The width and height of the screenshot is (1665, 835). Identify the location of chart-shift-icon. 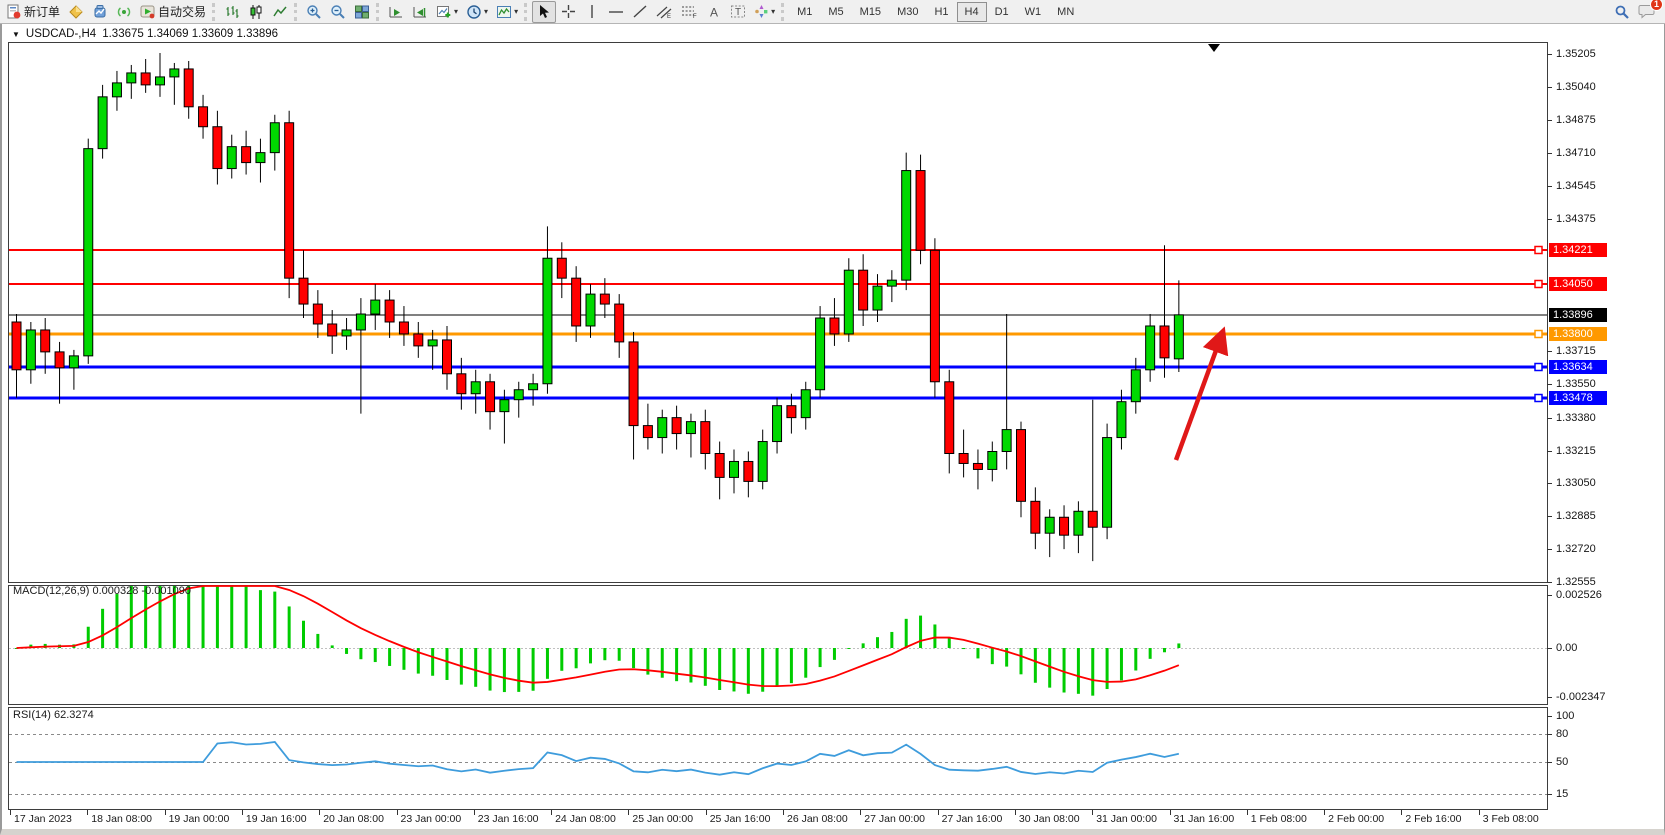
(420, 11).